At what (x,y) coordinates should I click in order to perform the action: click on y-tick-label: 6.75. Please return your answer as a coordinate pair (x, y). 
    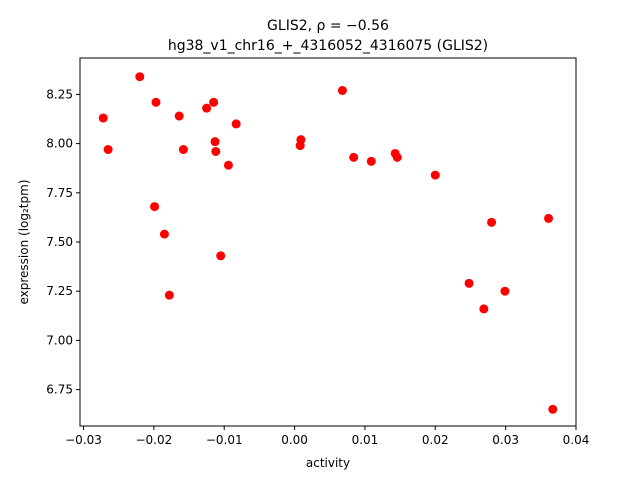
    Looking at the image, I should click on (59, 390).